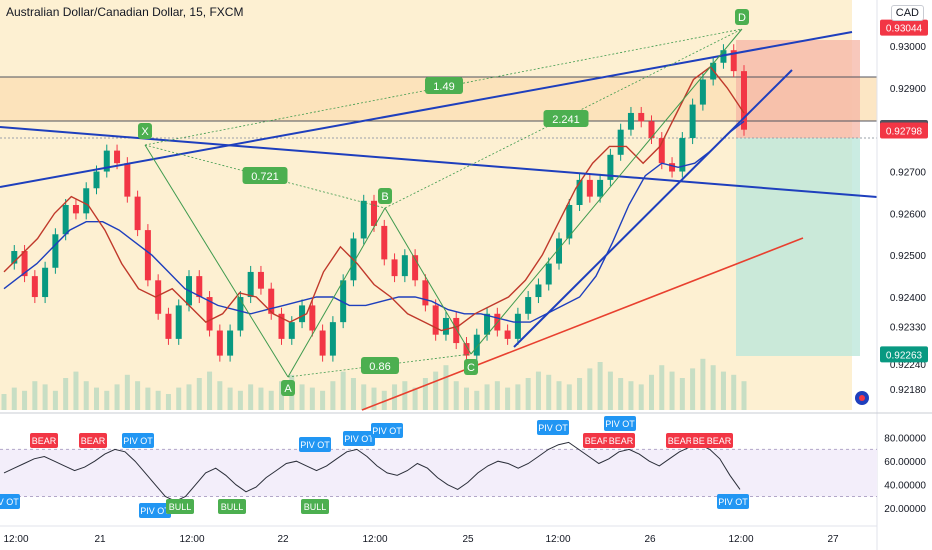 This screenshot has height=550, width=932. I want to click on bear-signal-label: BEAR, so click(597, 441).